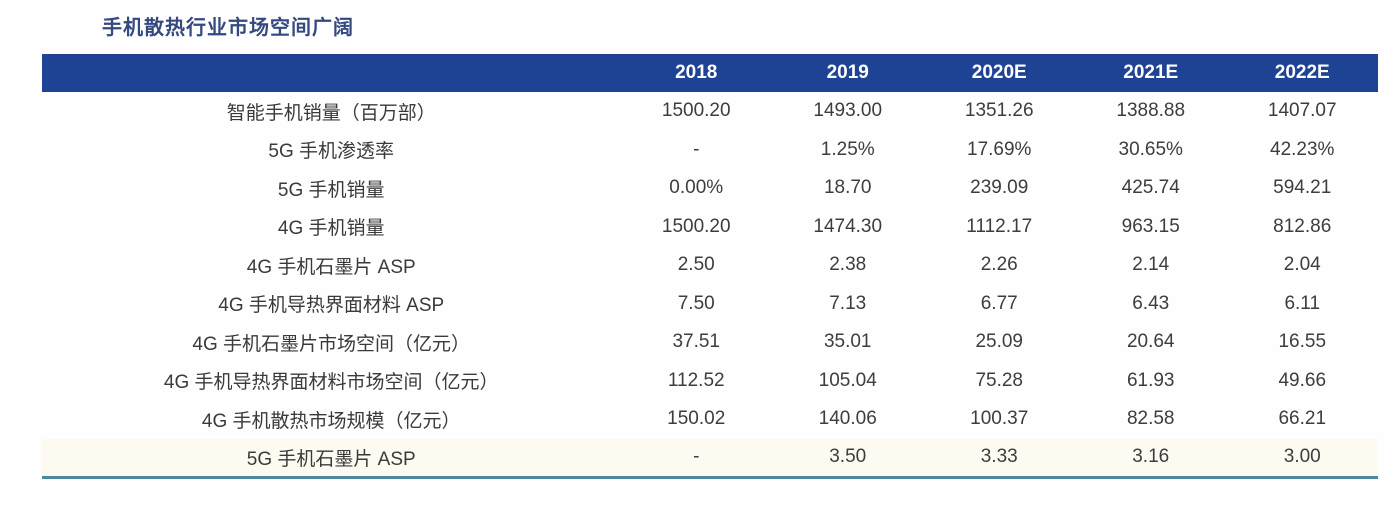  I want to click on cell-value: 1493.00, so click(848, 111).